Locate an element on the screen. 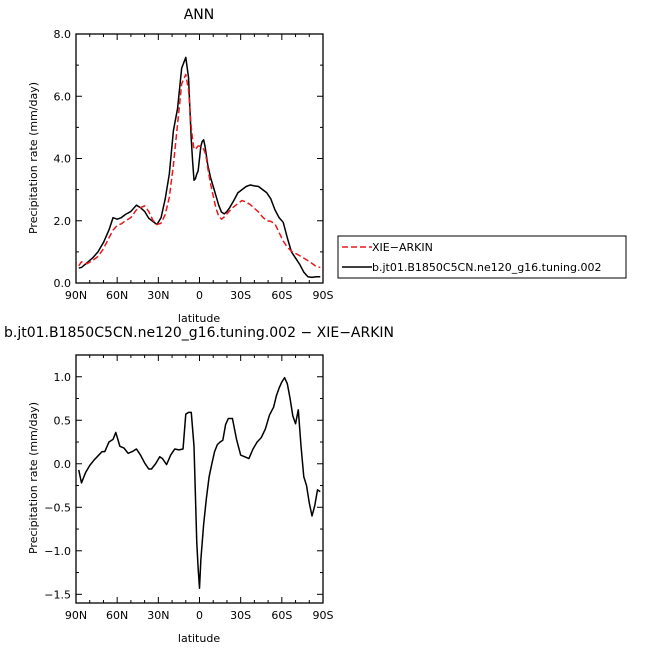 This screenshot has width=651, height=651. top-y-axis-label: Precipitation rate (mm/day) is located at coordinates (33, 158).